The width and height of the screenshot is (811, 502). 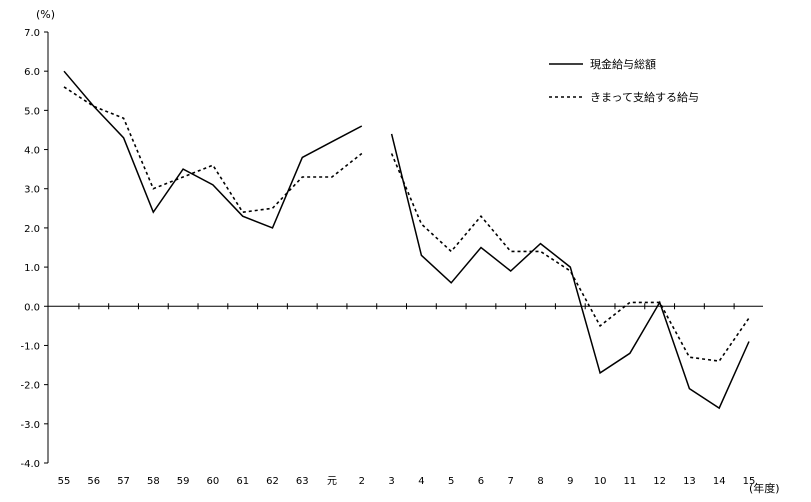 I want to click on y-tick-label: 7.0, so click(x=32, y=33).